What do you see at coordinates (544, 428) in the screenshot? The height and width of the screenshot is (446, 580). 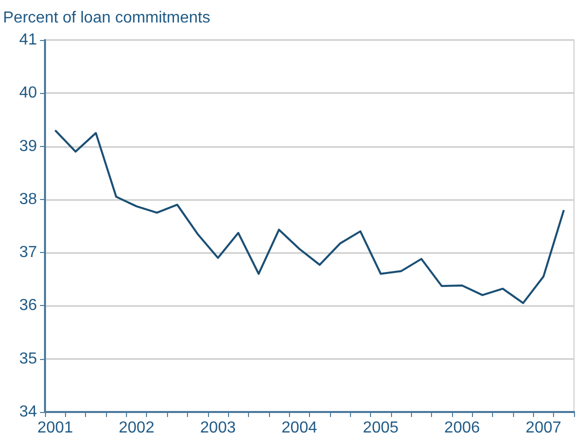 I see `x-tick-label: 2007` at bounding box center [544, 428].